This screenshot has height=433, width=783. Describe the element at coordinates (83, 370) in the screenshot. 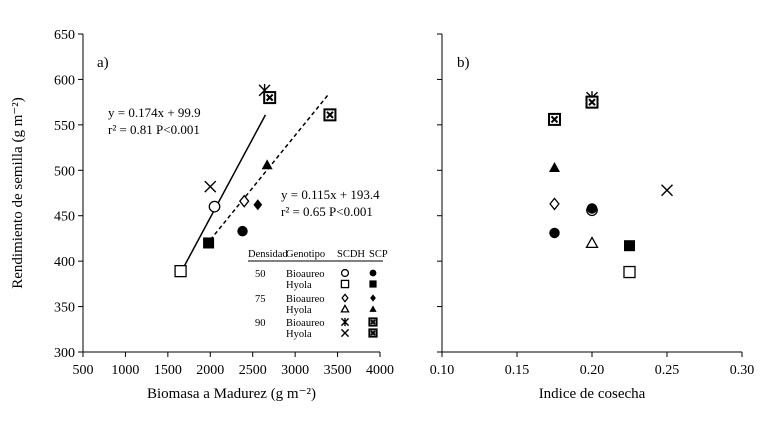

I see `panel-a-x-tick-label: 500` at that location.